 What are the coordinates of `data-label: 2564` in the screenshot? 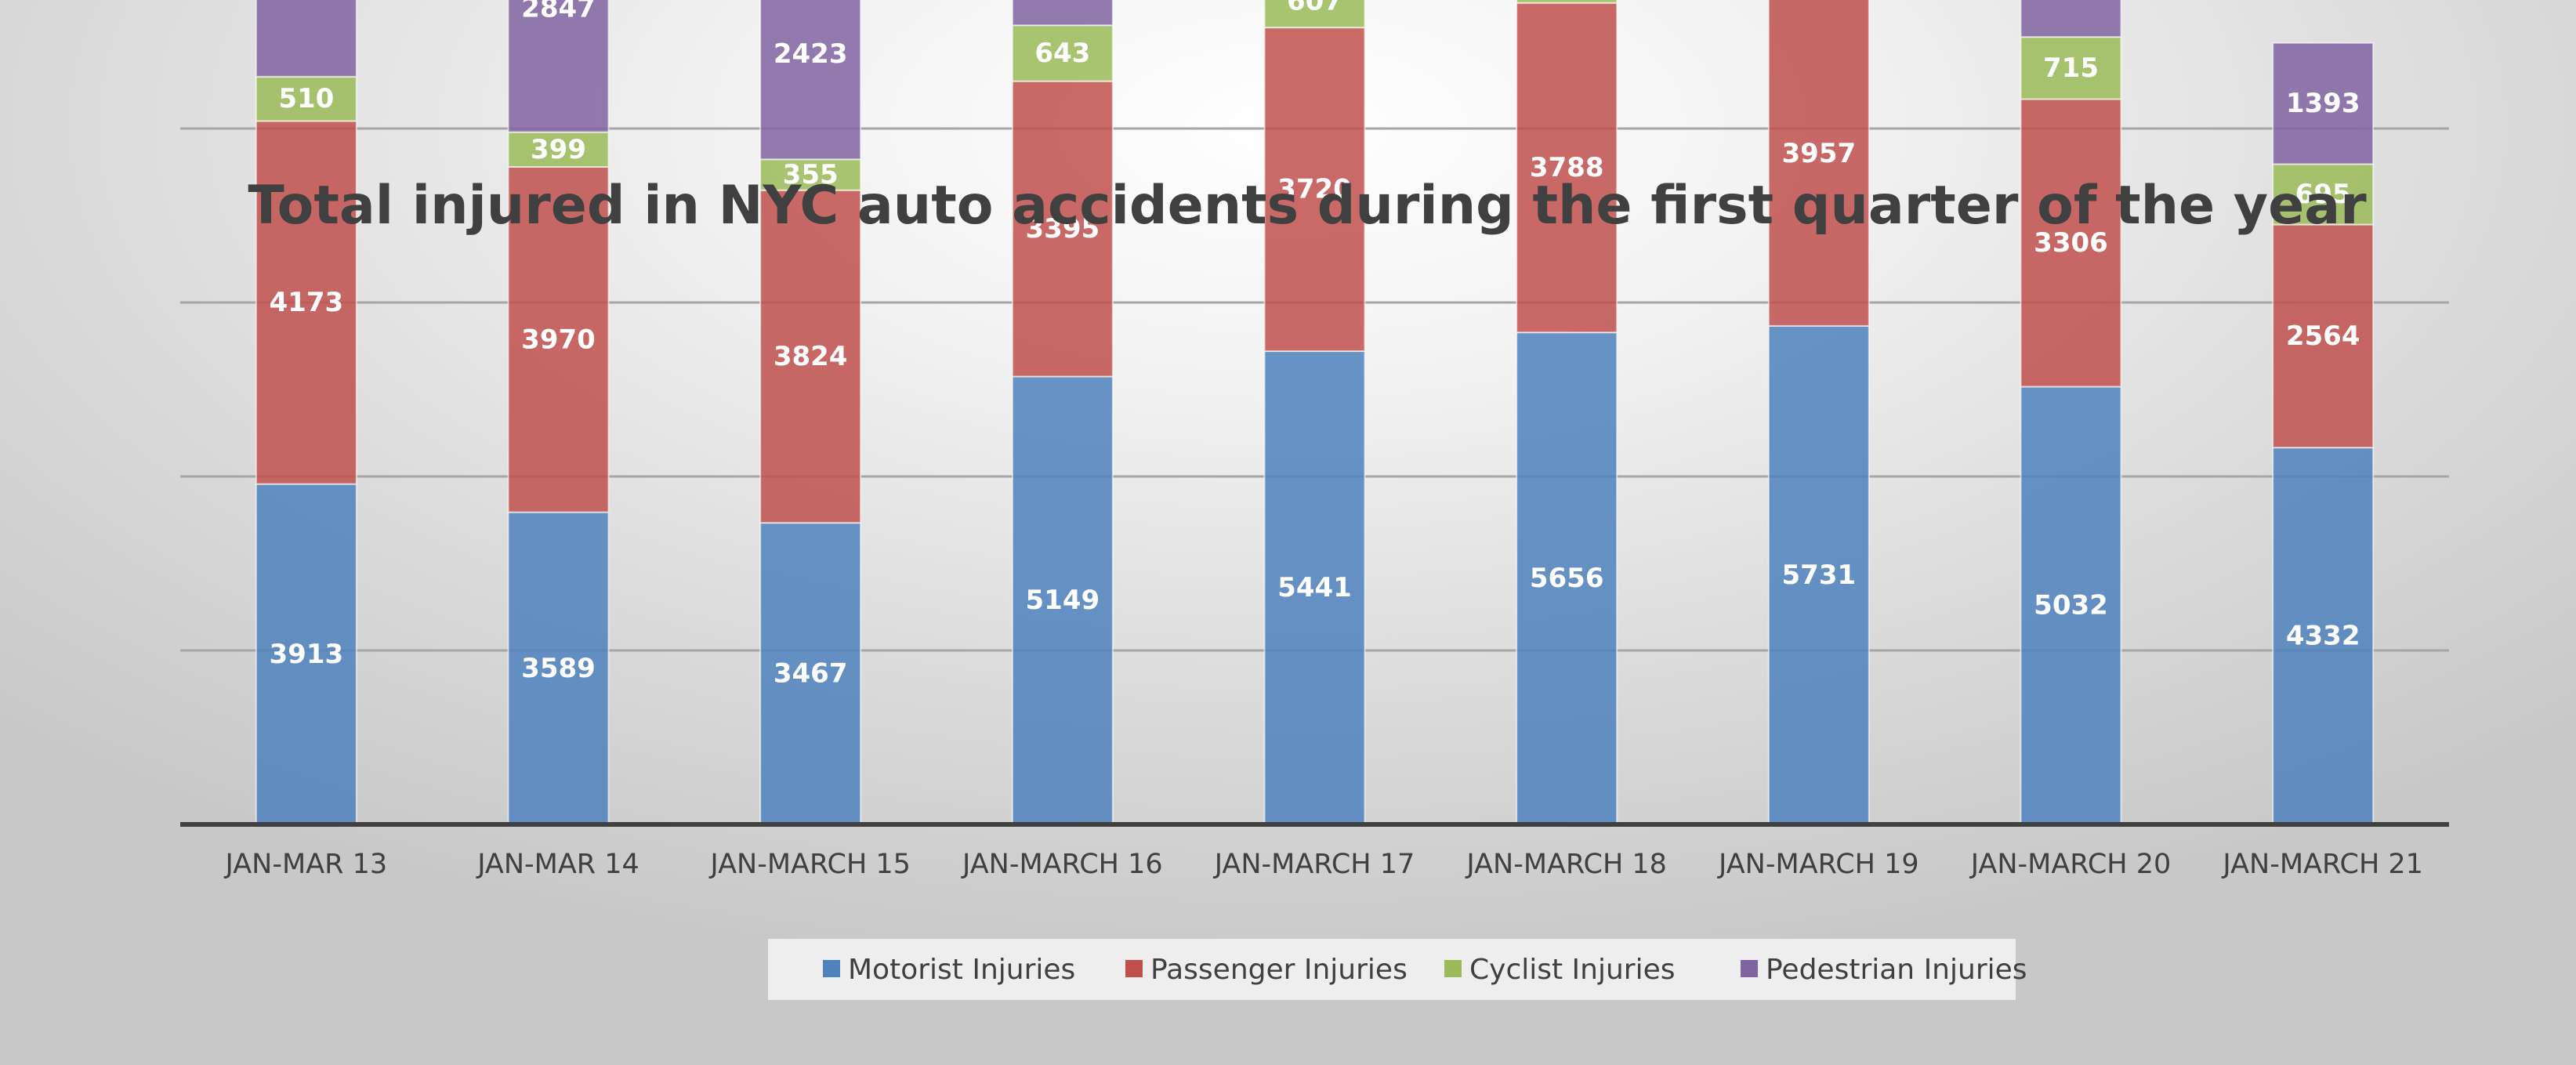 It's located at (2323, 336).